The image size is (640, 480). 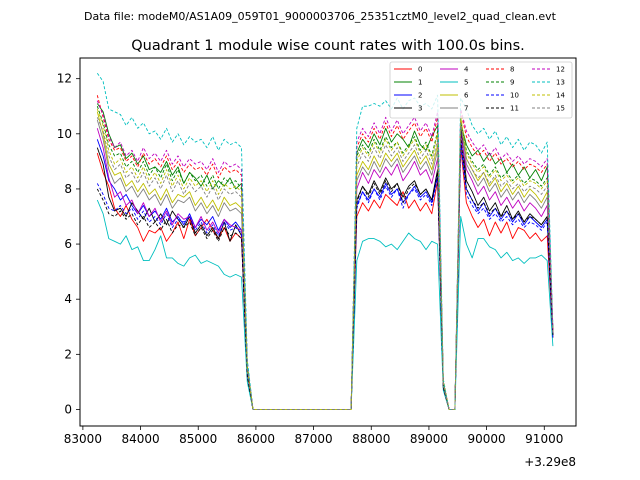 What do you see at coordinates (64, 79) in the screenshot?
I see `y-tick-label: 12` at bounding box center [64, 79].